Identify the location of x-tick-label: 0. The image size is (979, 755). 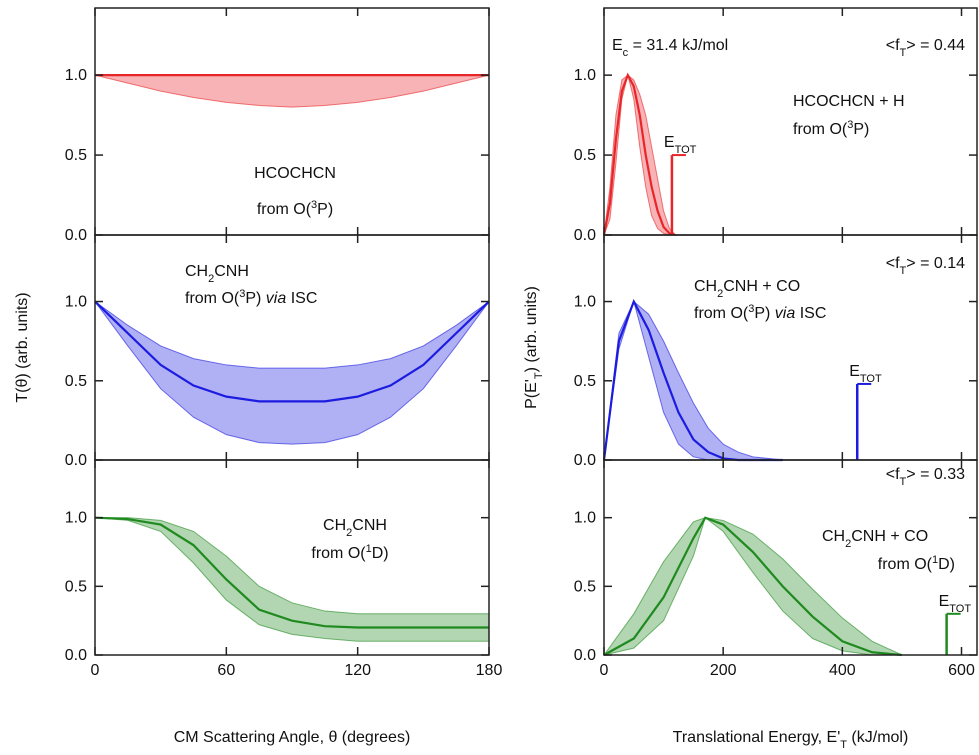
(95, 670).